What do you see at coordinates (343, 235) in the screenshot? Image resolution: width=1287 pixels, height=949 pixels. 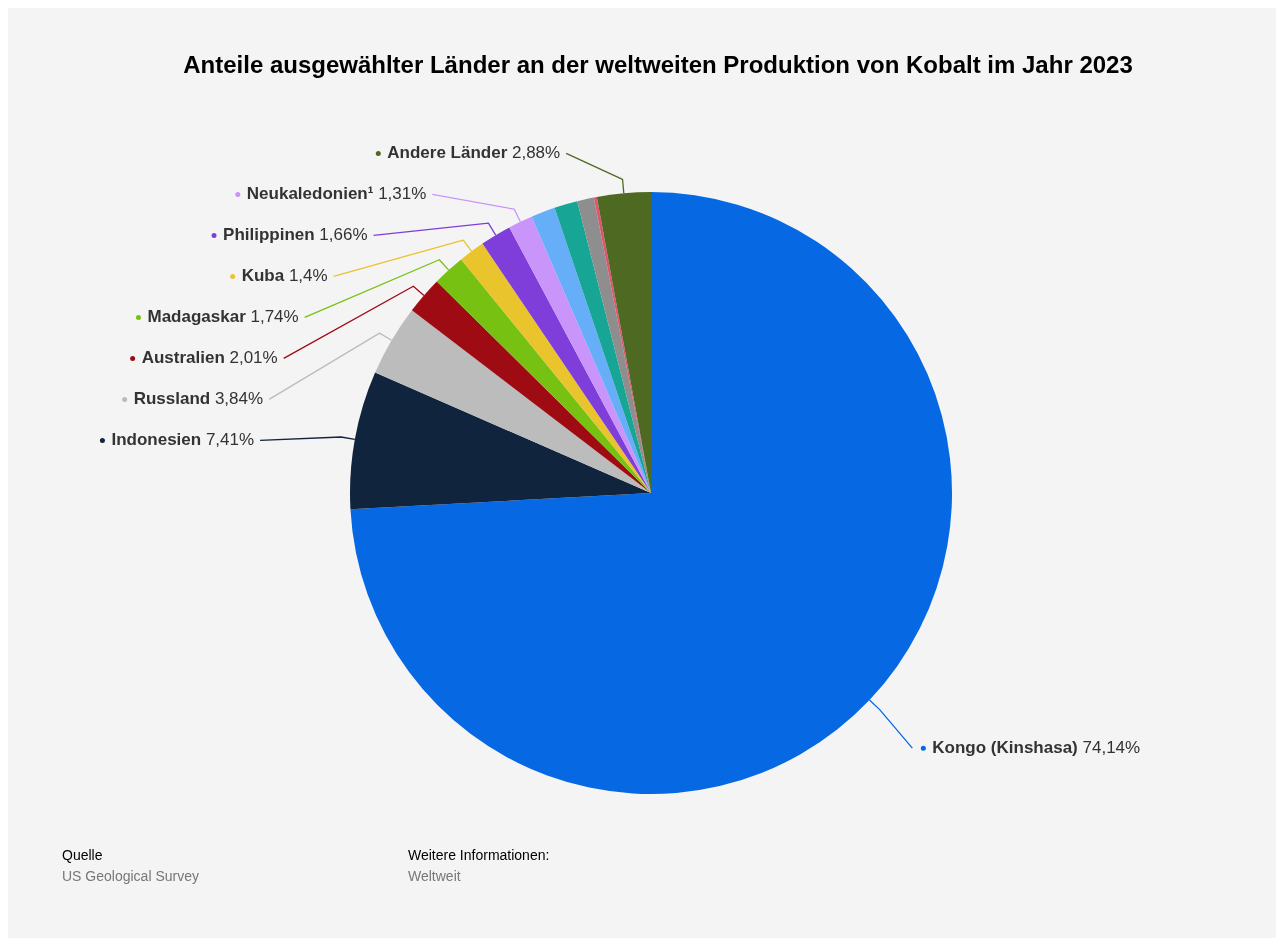 I see `data-label: 1,66%` at bounding box center [343, 235].